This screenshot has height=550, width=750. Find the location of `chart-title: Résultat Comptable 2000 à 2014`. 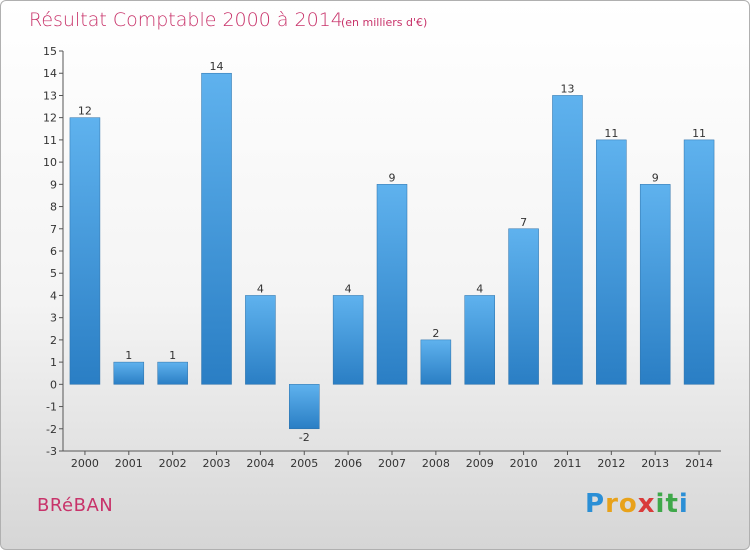

chart-title: Résultat Comptable 2000 à 2014 is located at coordinates (186, 20).